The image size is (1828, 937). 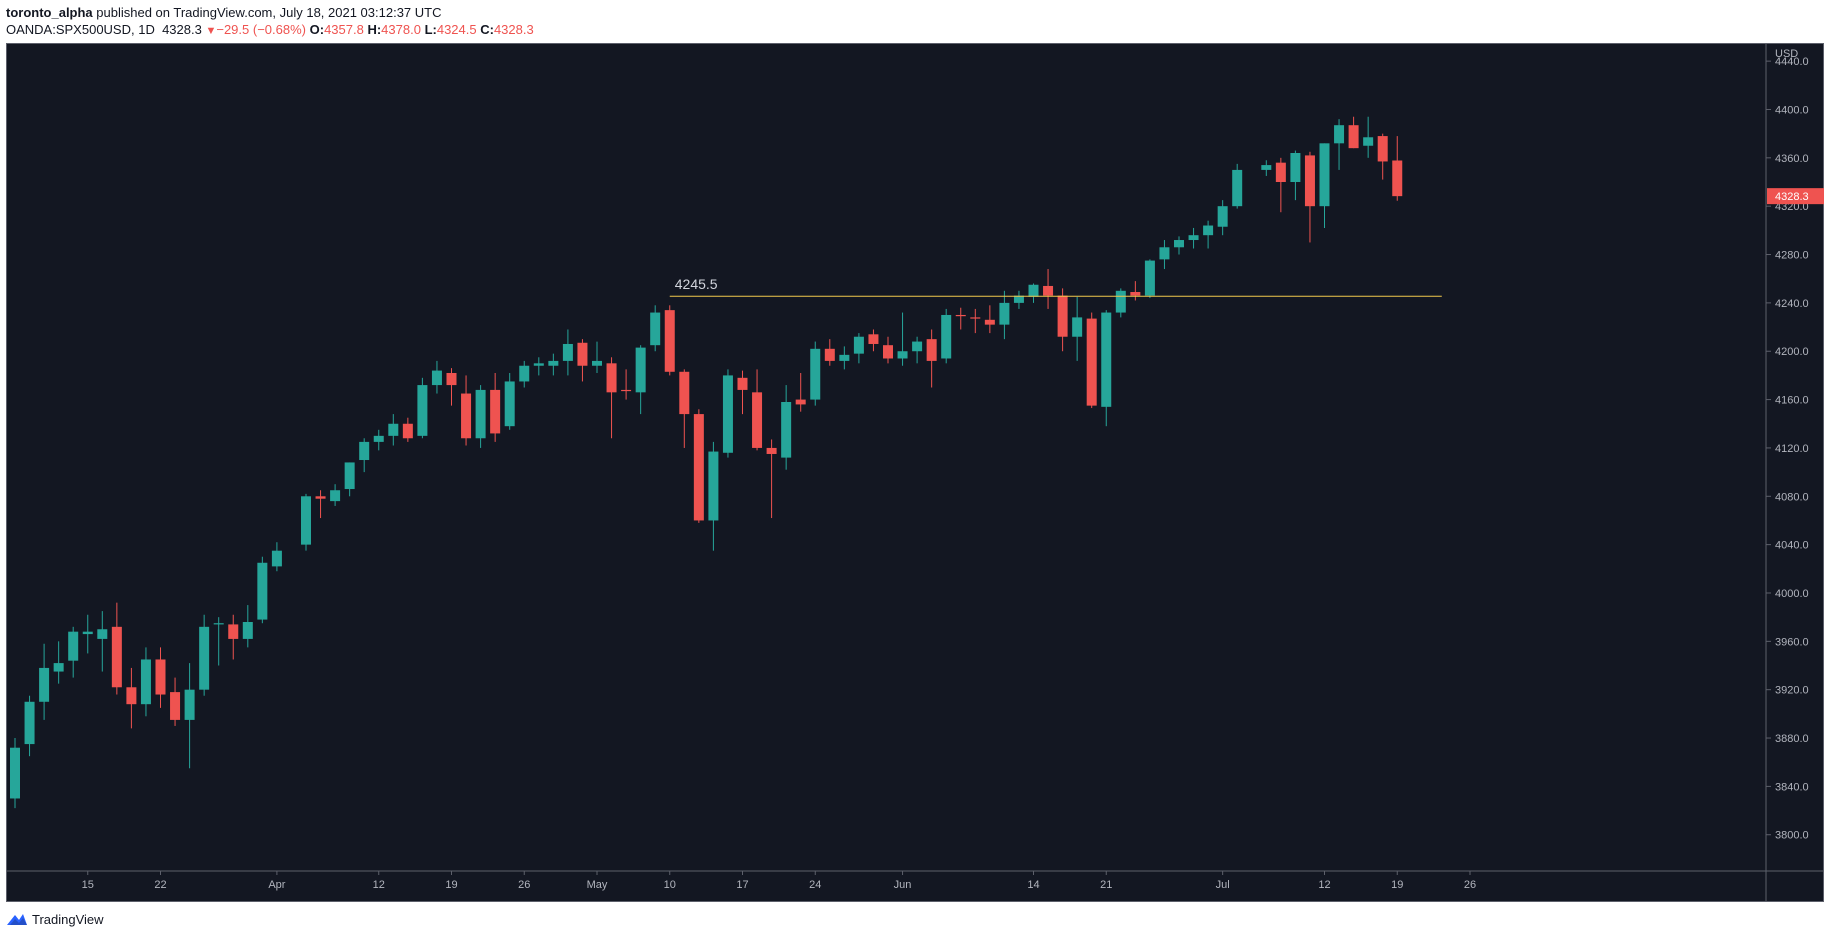 What do you see at coordinates (1786, 54) in the screenshot?
I see `currency-label: USD` at bounding box center [1786, 54].